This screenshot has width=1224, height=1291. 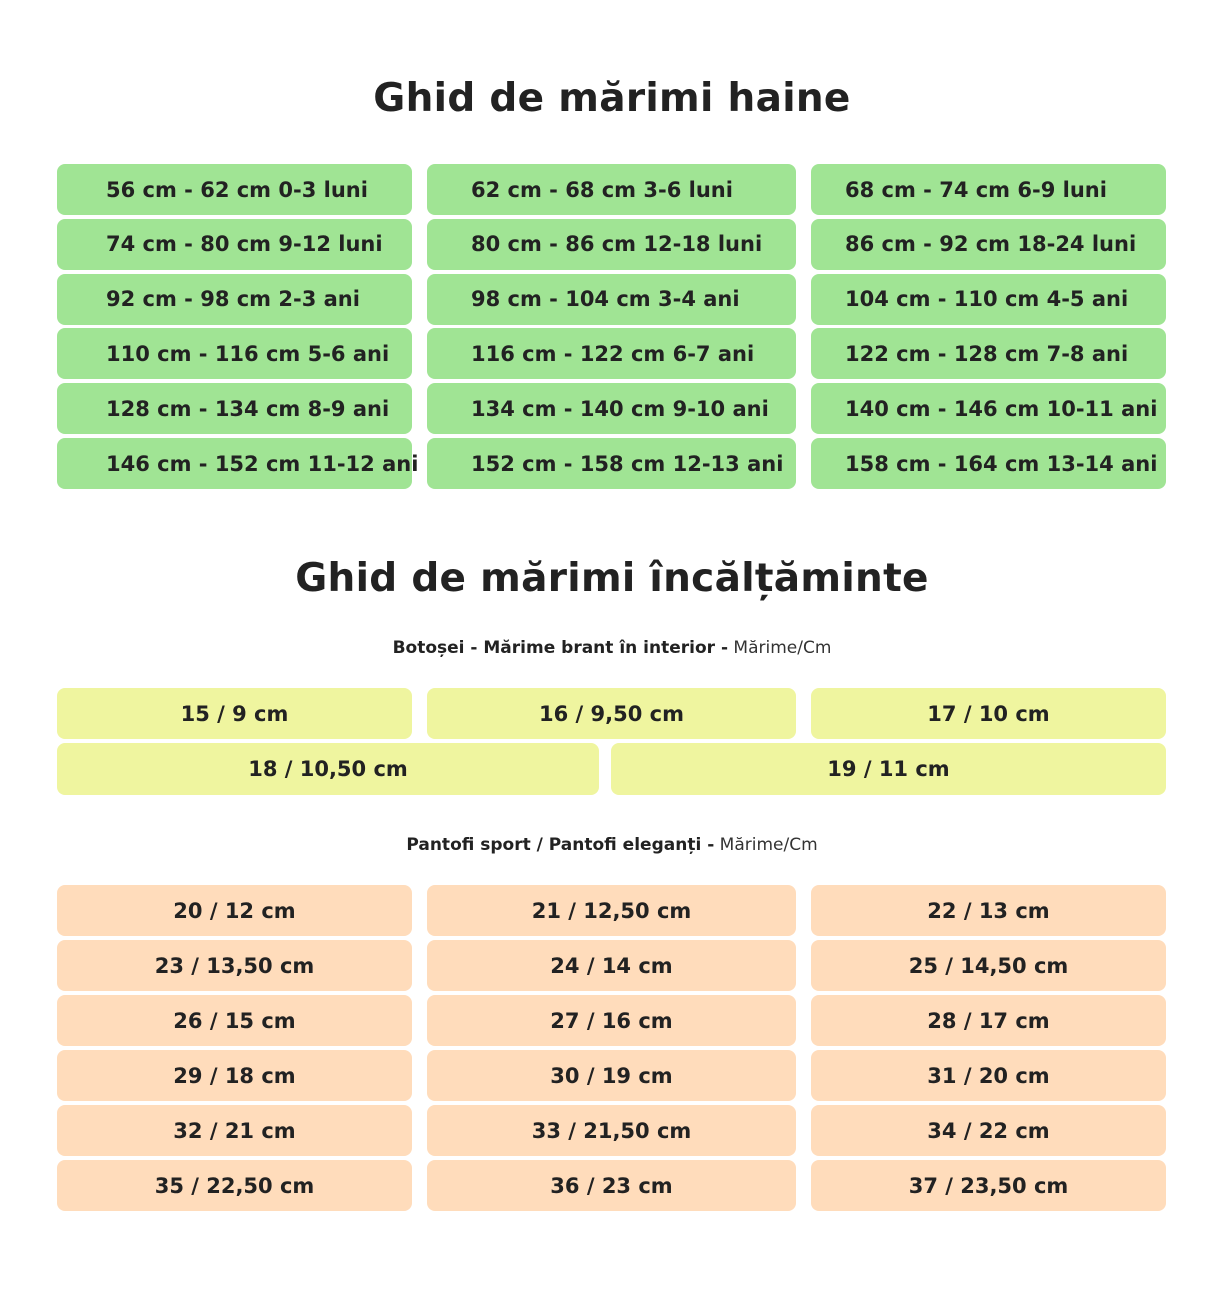 What do you see at coordinates (782, 648) in the screenshot?
I see `slippers-label-unit: Mărime/Cm` at bounding box center [782, 648].